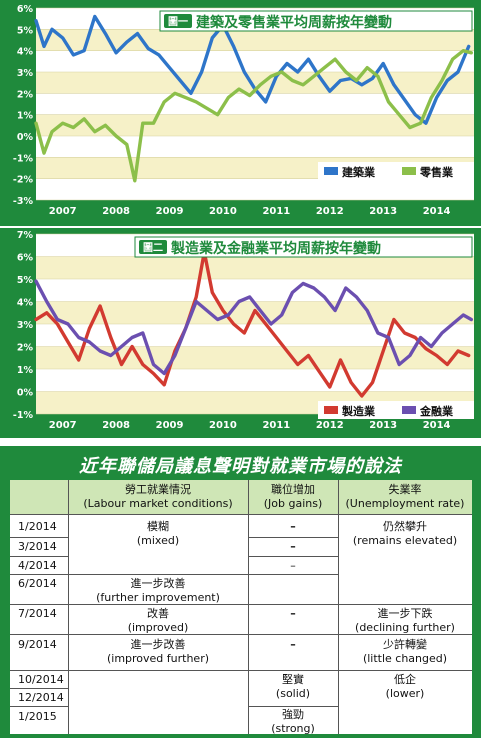  Describe the element at coordinates (25, 9) in the screenshot. I see `y-tick-label: 6%` at that location.